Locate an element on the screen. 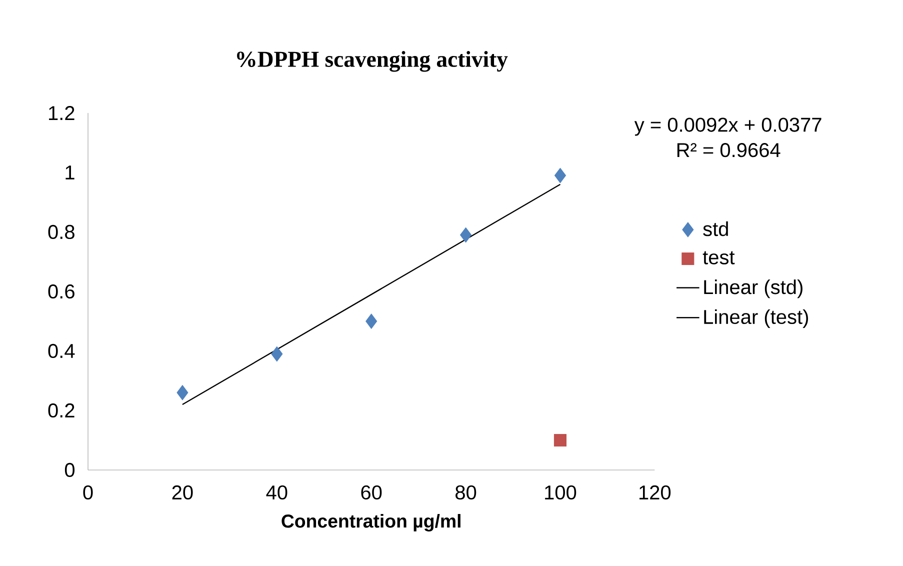 The image size is (903, 566). x-tick-label: 20 is located at coordinates (182, 492).